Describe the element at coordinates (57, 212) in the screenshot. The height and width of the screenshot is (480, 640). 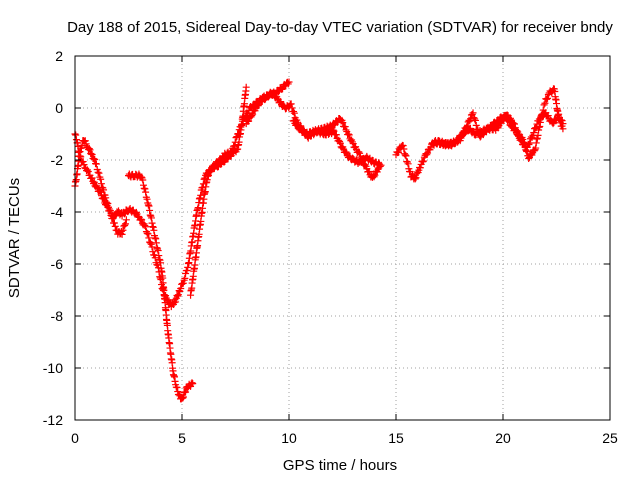
I see `y-tick-label: -4` at that location.